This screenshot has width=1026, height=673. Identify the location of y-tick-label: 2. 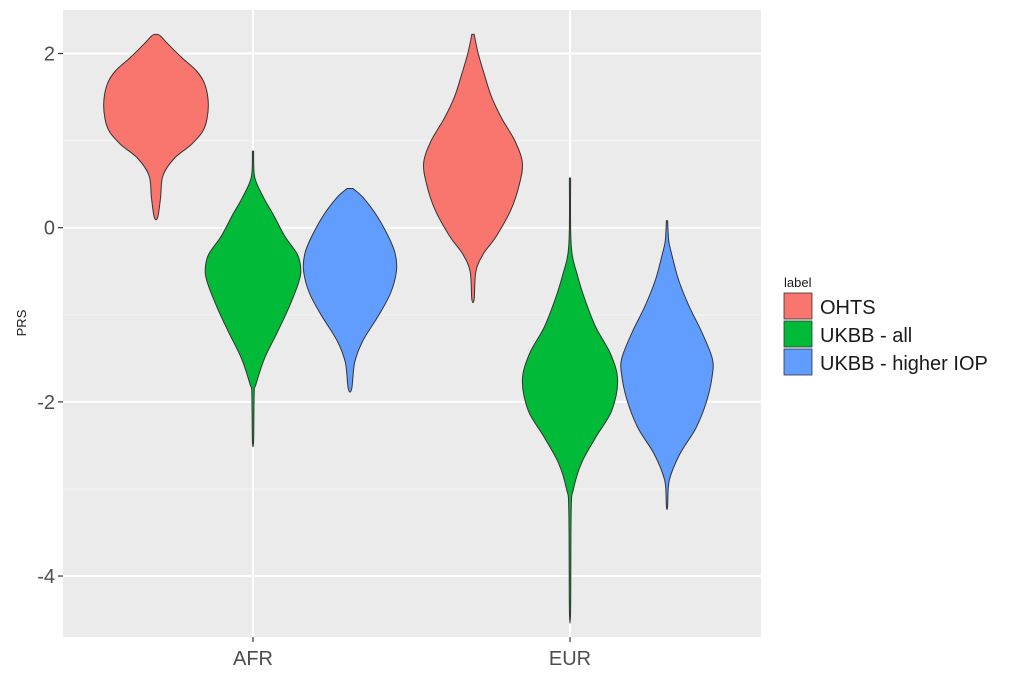
(49, 55).